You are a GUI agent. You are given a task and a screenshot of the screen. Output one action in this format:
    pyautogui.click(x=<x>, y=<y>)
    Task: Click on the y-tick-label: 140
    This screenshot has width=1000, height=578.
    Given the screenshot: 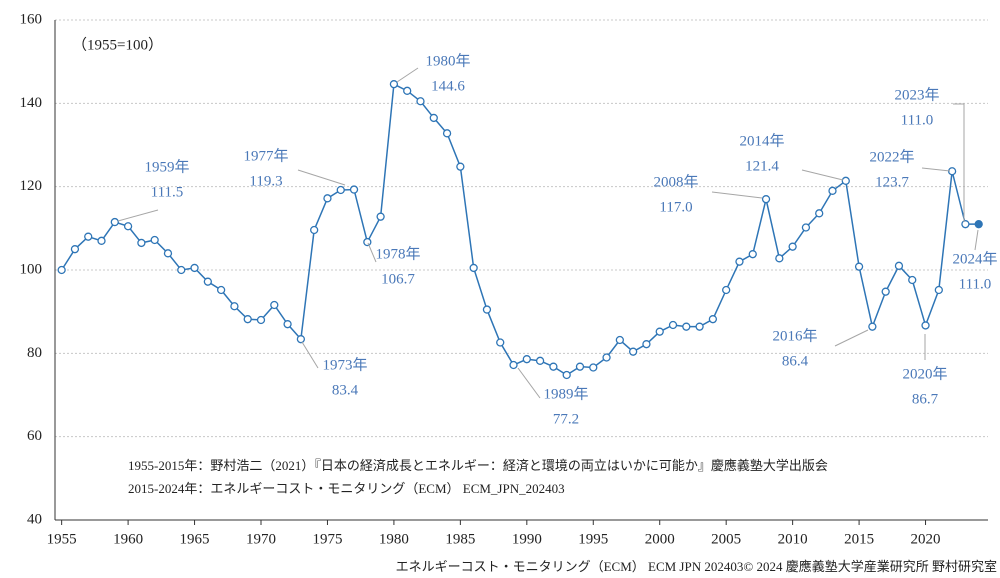 What is the action you would take?
    pyautogui.click(x=31, y=103)
    